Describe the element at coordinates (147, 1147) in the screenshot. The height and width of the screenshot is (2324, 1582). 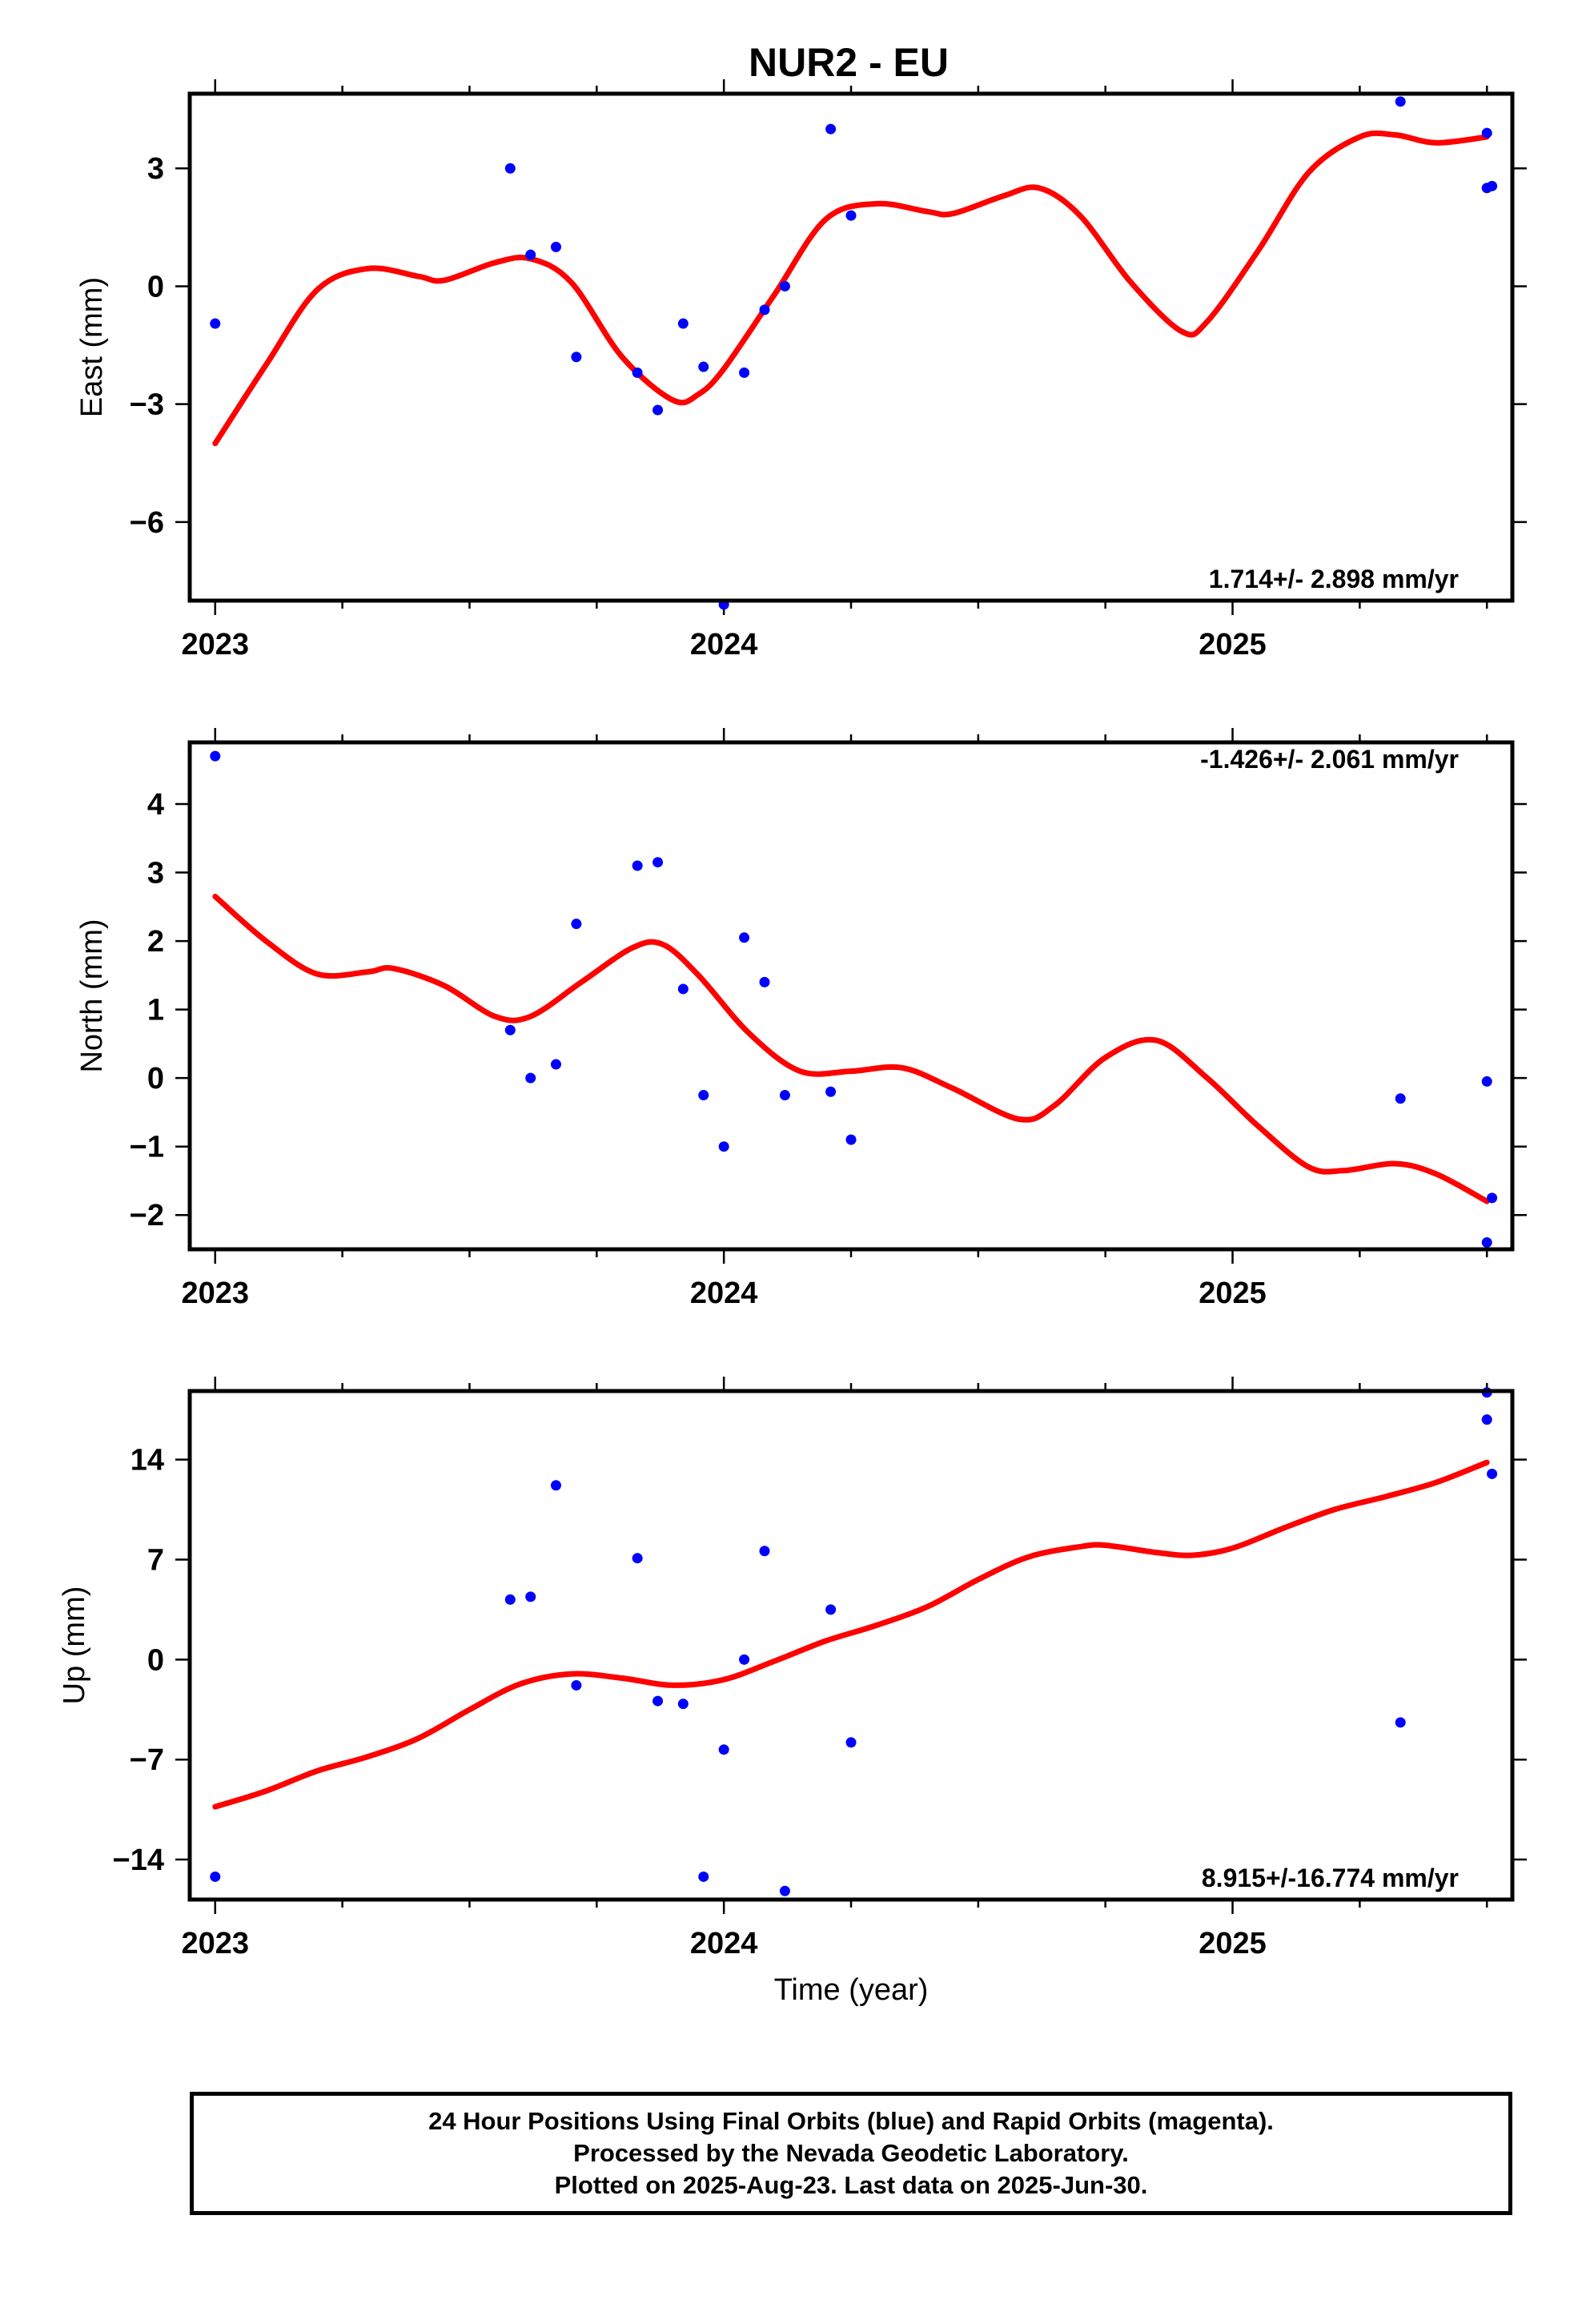
I see `y-tick-label: −1` at that location.